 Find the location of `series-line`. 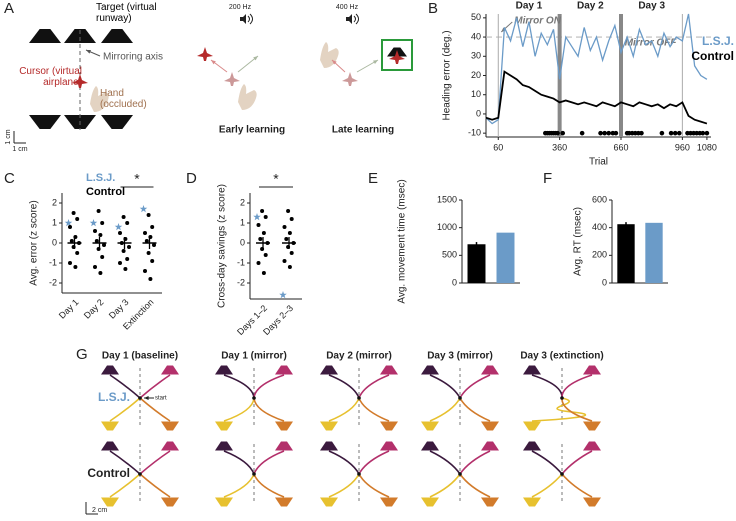

series-line is located at coordinates (596, 69).